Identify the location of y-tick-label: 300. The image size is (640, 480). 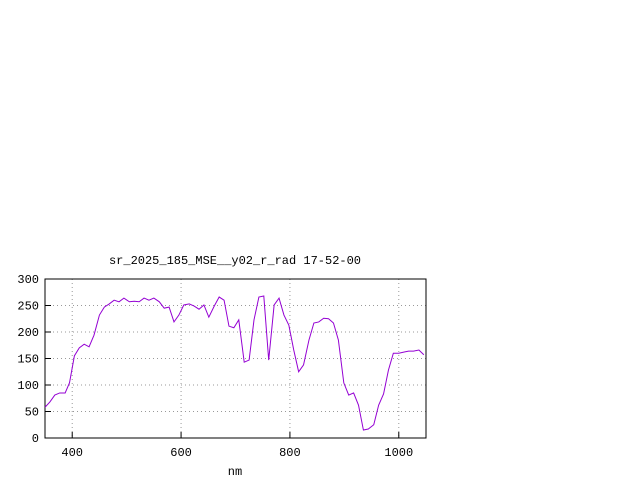
(28, 280).